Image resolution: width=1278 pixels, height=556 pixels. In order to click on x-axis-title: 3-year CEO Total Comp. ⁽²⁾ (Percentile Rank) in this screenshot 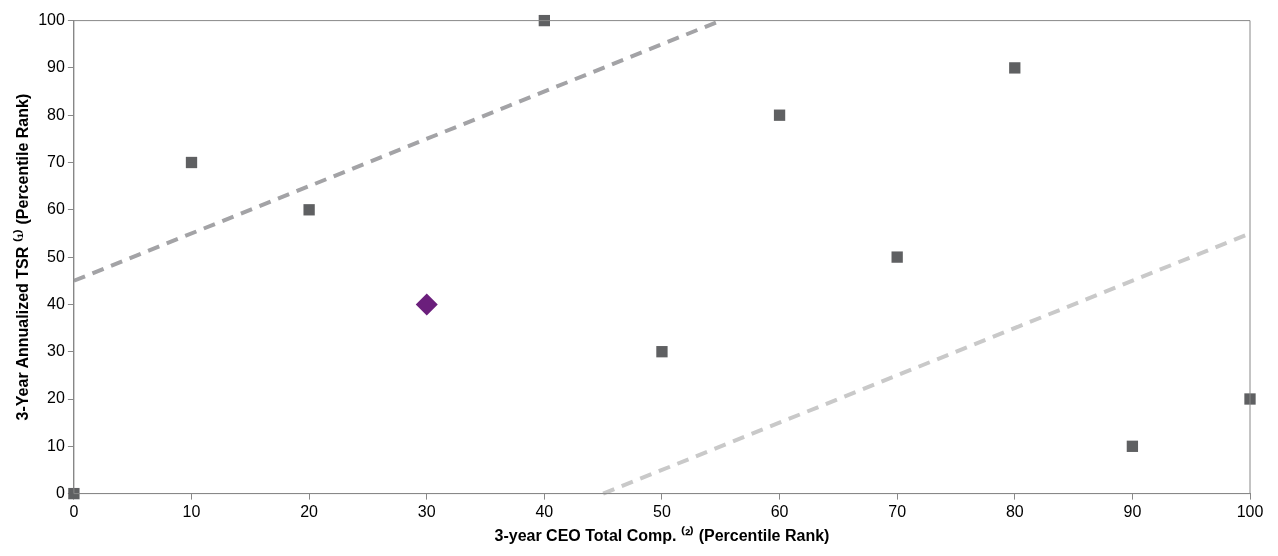, I will do `click(662, 534)`.